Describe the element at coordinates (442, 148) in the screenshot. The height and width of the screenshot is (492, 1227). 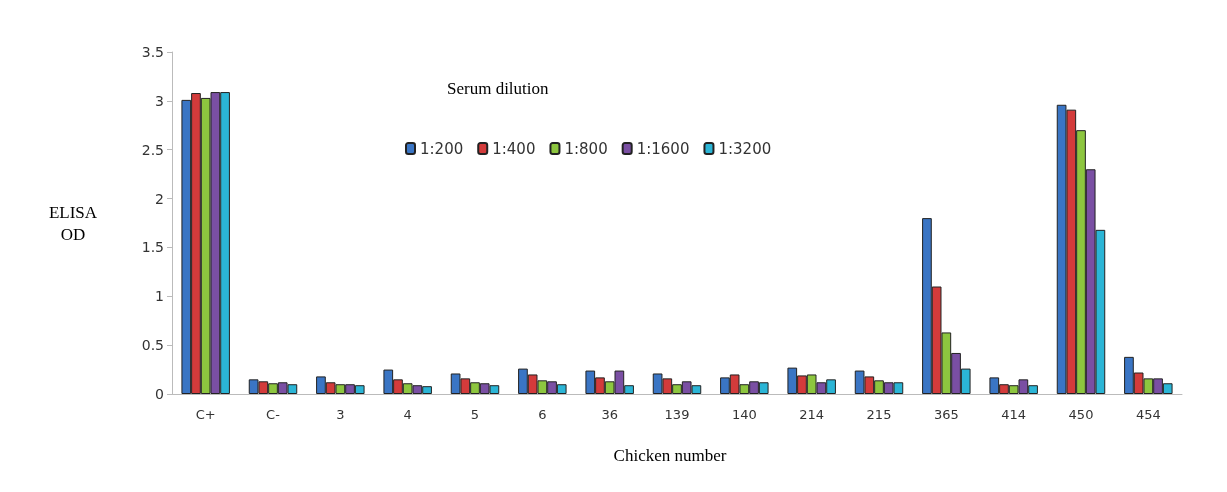
I see `legend-label: 1:200` at that location.